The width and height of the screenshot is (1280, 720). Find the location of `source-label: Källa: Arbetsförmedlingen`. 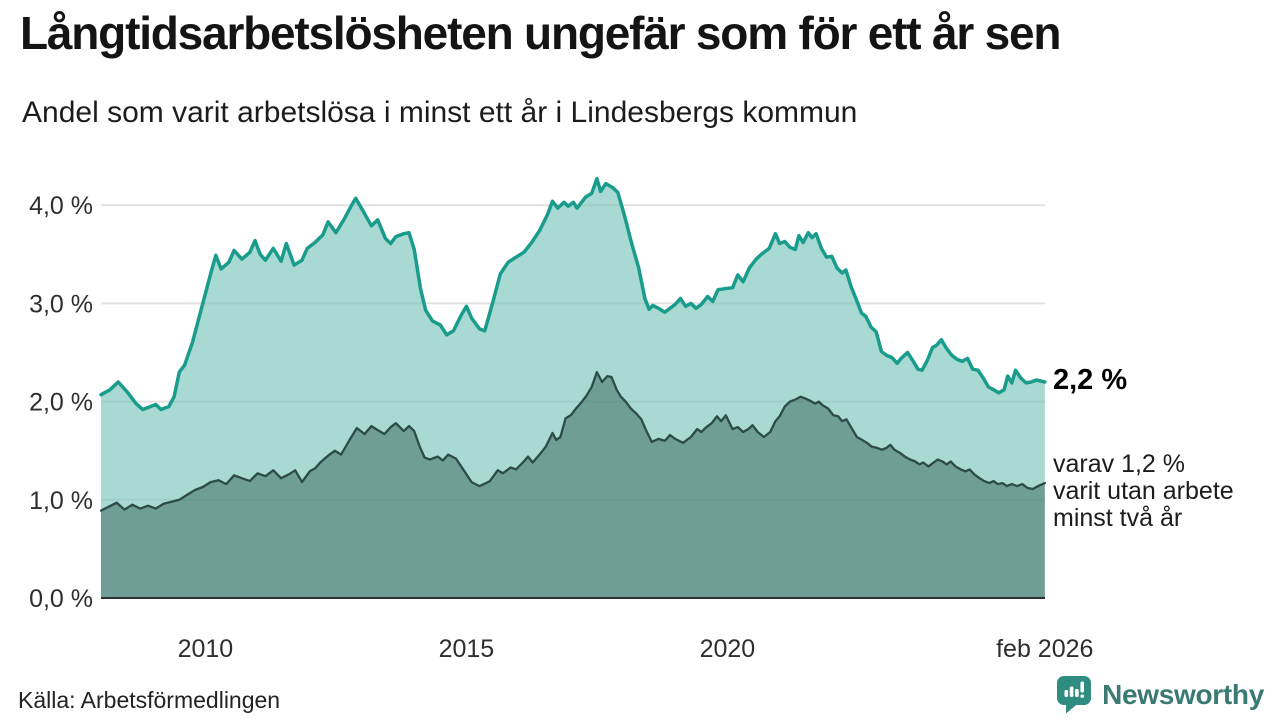

source-label: Källa: Arbetsförmedlingen is located at coordinates (149, 700).